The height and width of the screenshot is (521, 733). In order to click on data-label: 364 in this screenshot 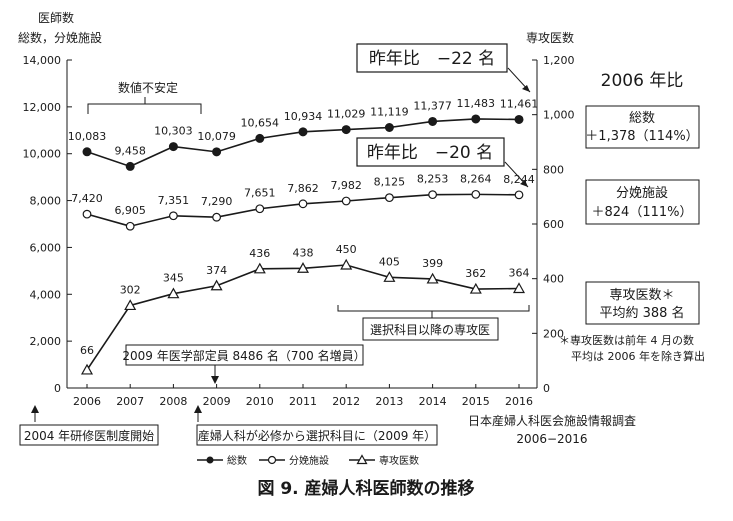, I will do `click(519, 273)`.